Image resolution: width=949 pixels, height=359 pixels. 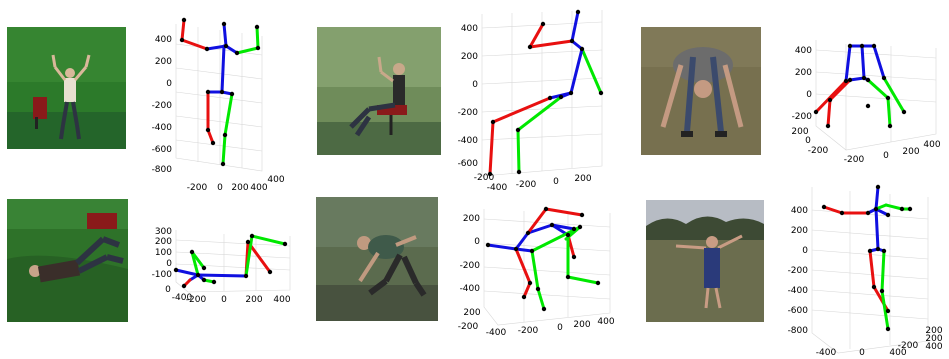 What do you see at coordinates (66, 88) in the screenshot?
I see `photo-row1-col1` at bounding box center [66, 88].